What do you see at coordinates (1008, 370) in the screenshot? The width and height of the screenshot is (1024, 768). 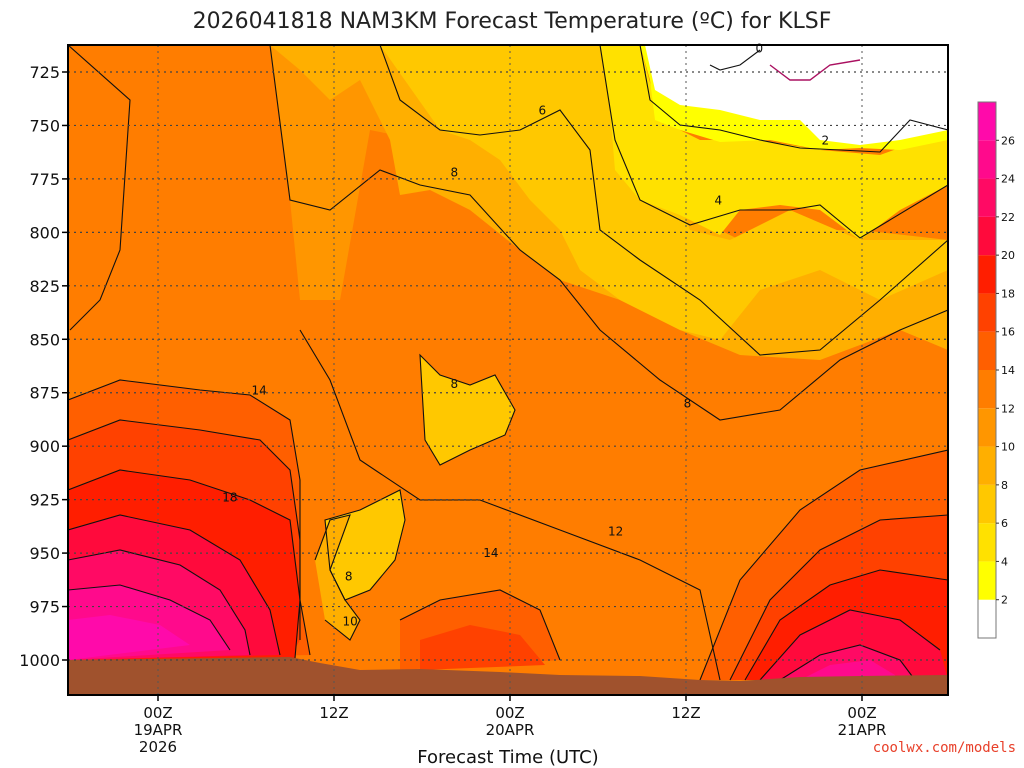 I see `colorbar-label: 14` at bounding box center [1008, 370].